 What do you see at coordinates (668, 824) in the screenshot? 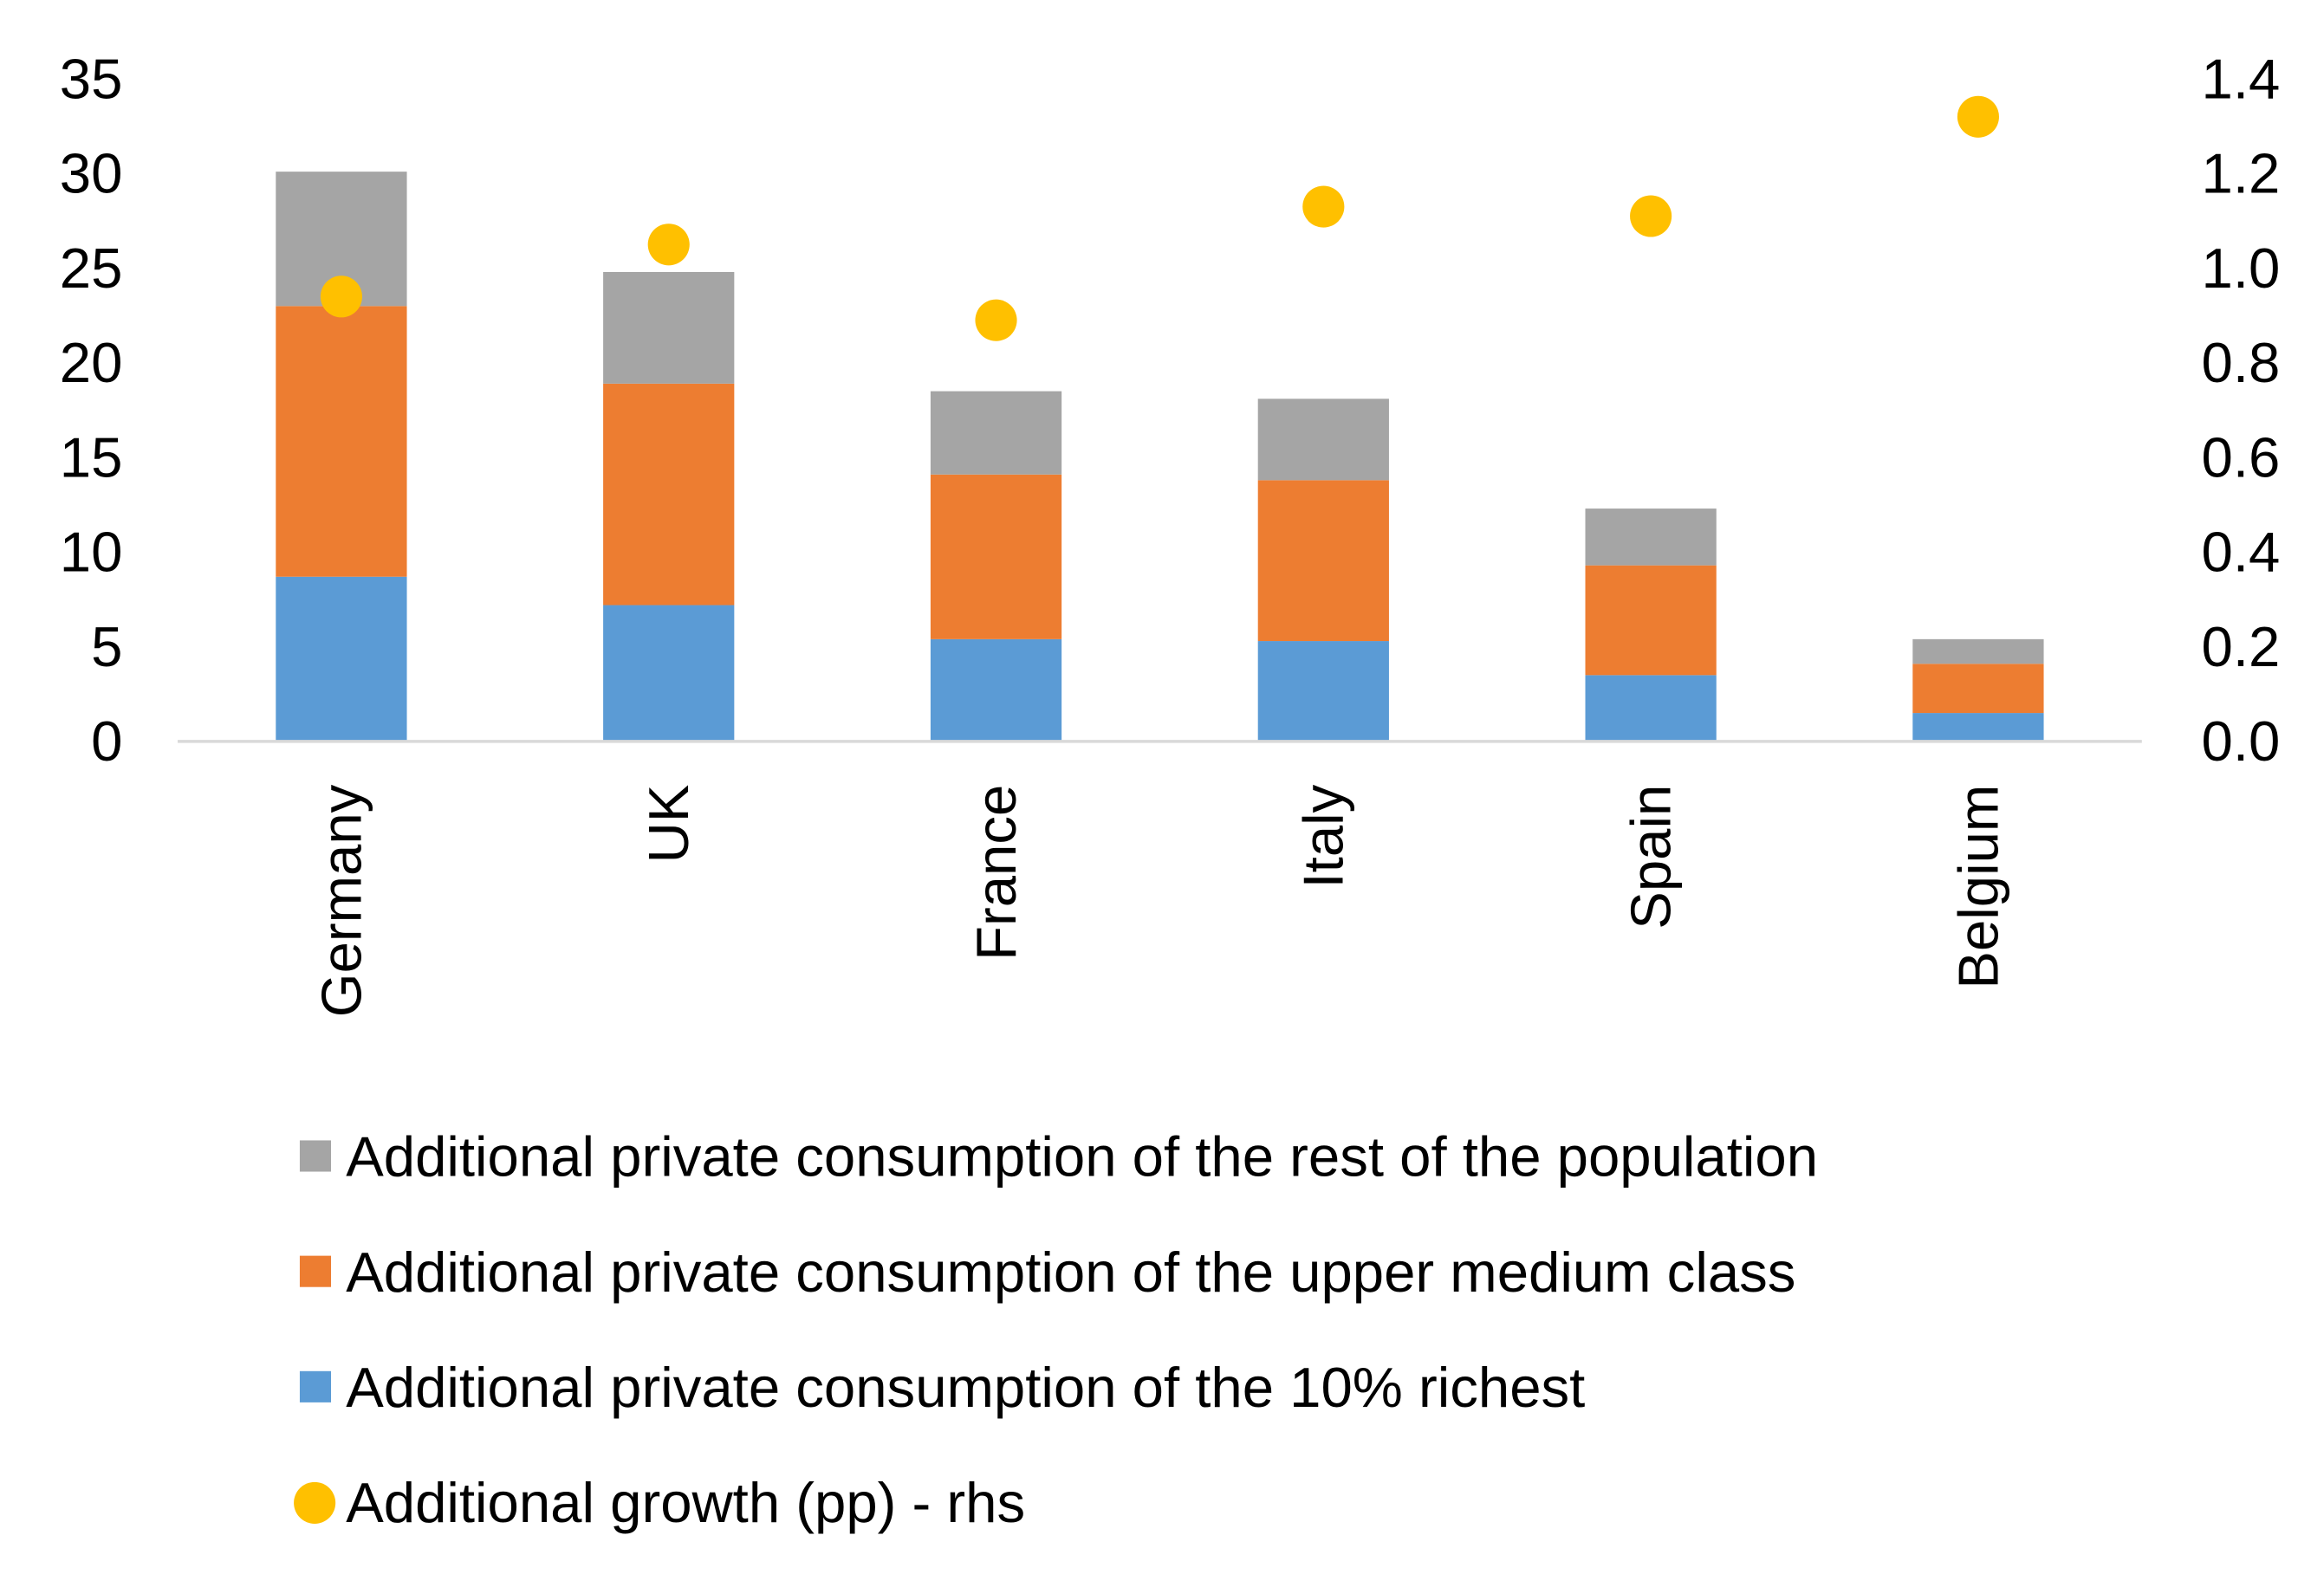
I see `category-label: UK` at bounding box center [668, 824].